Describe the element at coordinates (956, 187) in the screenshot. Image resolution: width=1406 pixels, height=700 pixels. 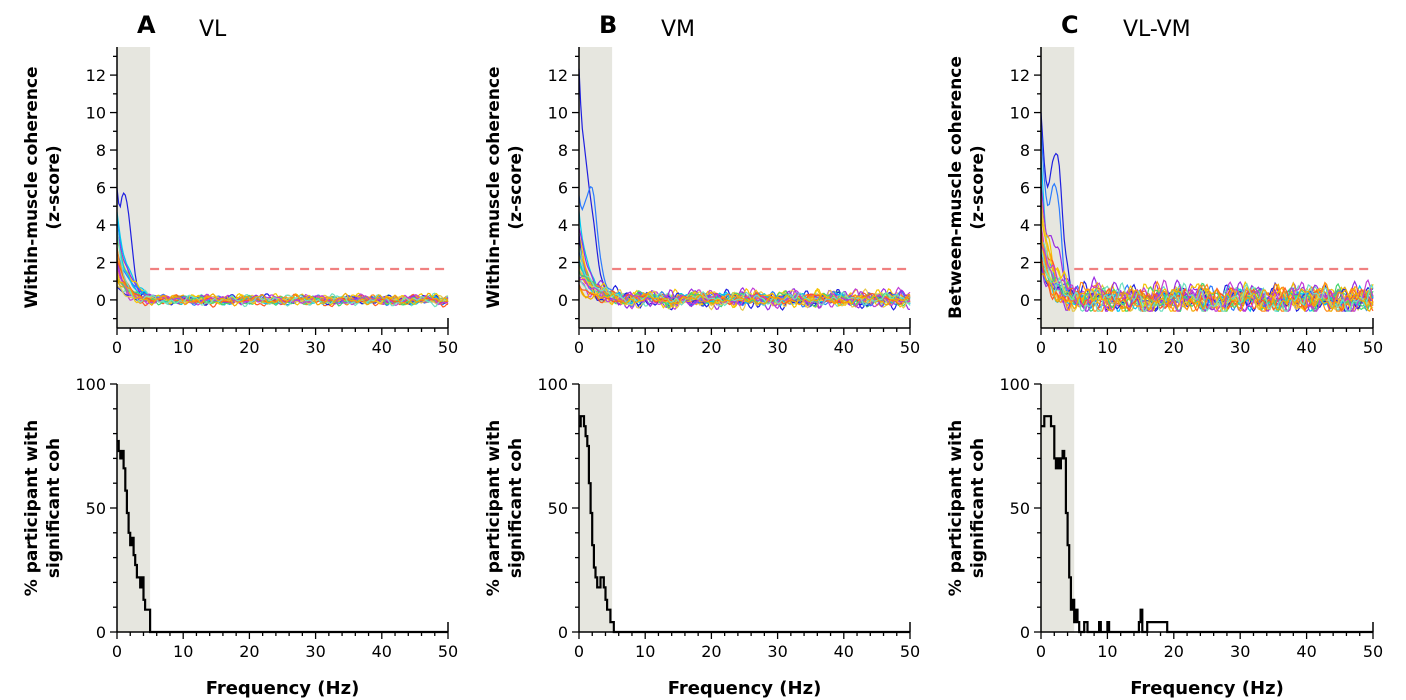
I see `y-axis-label-line-1: Between-muscle coherence` at that location.